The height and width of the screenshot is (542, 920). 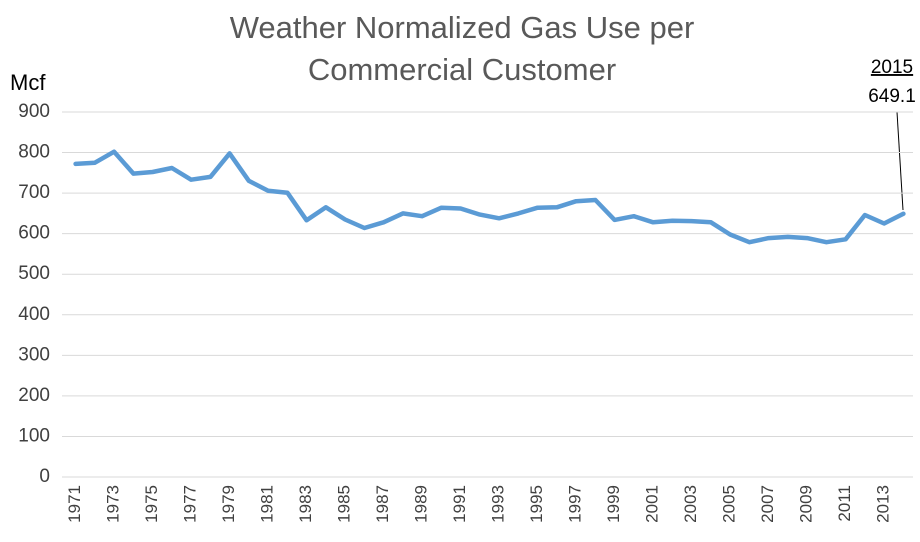 I want to click on x-tick-label: 2009, so click(x=806, y=504).